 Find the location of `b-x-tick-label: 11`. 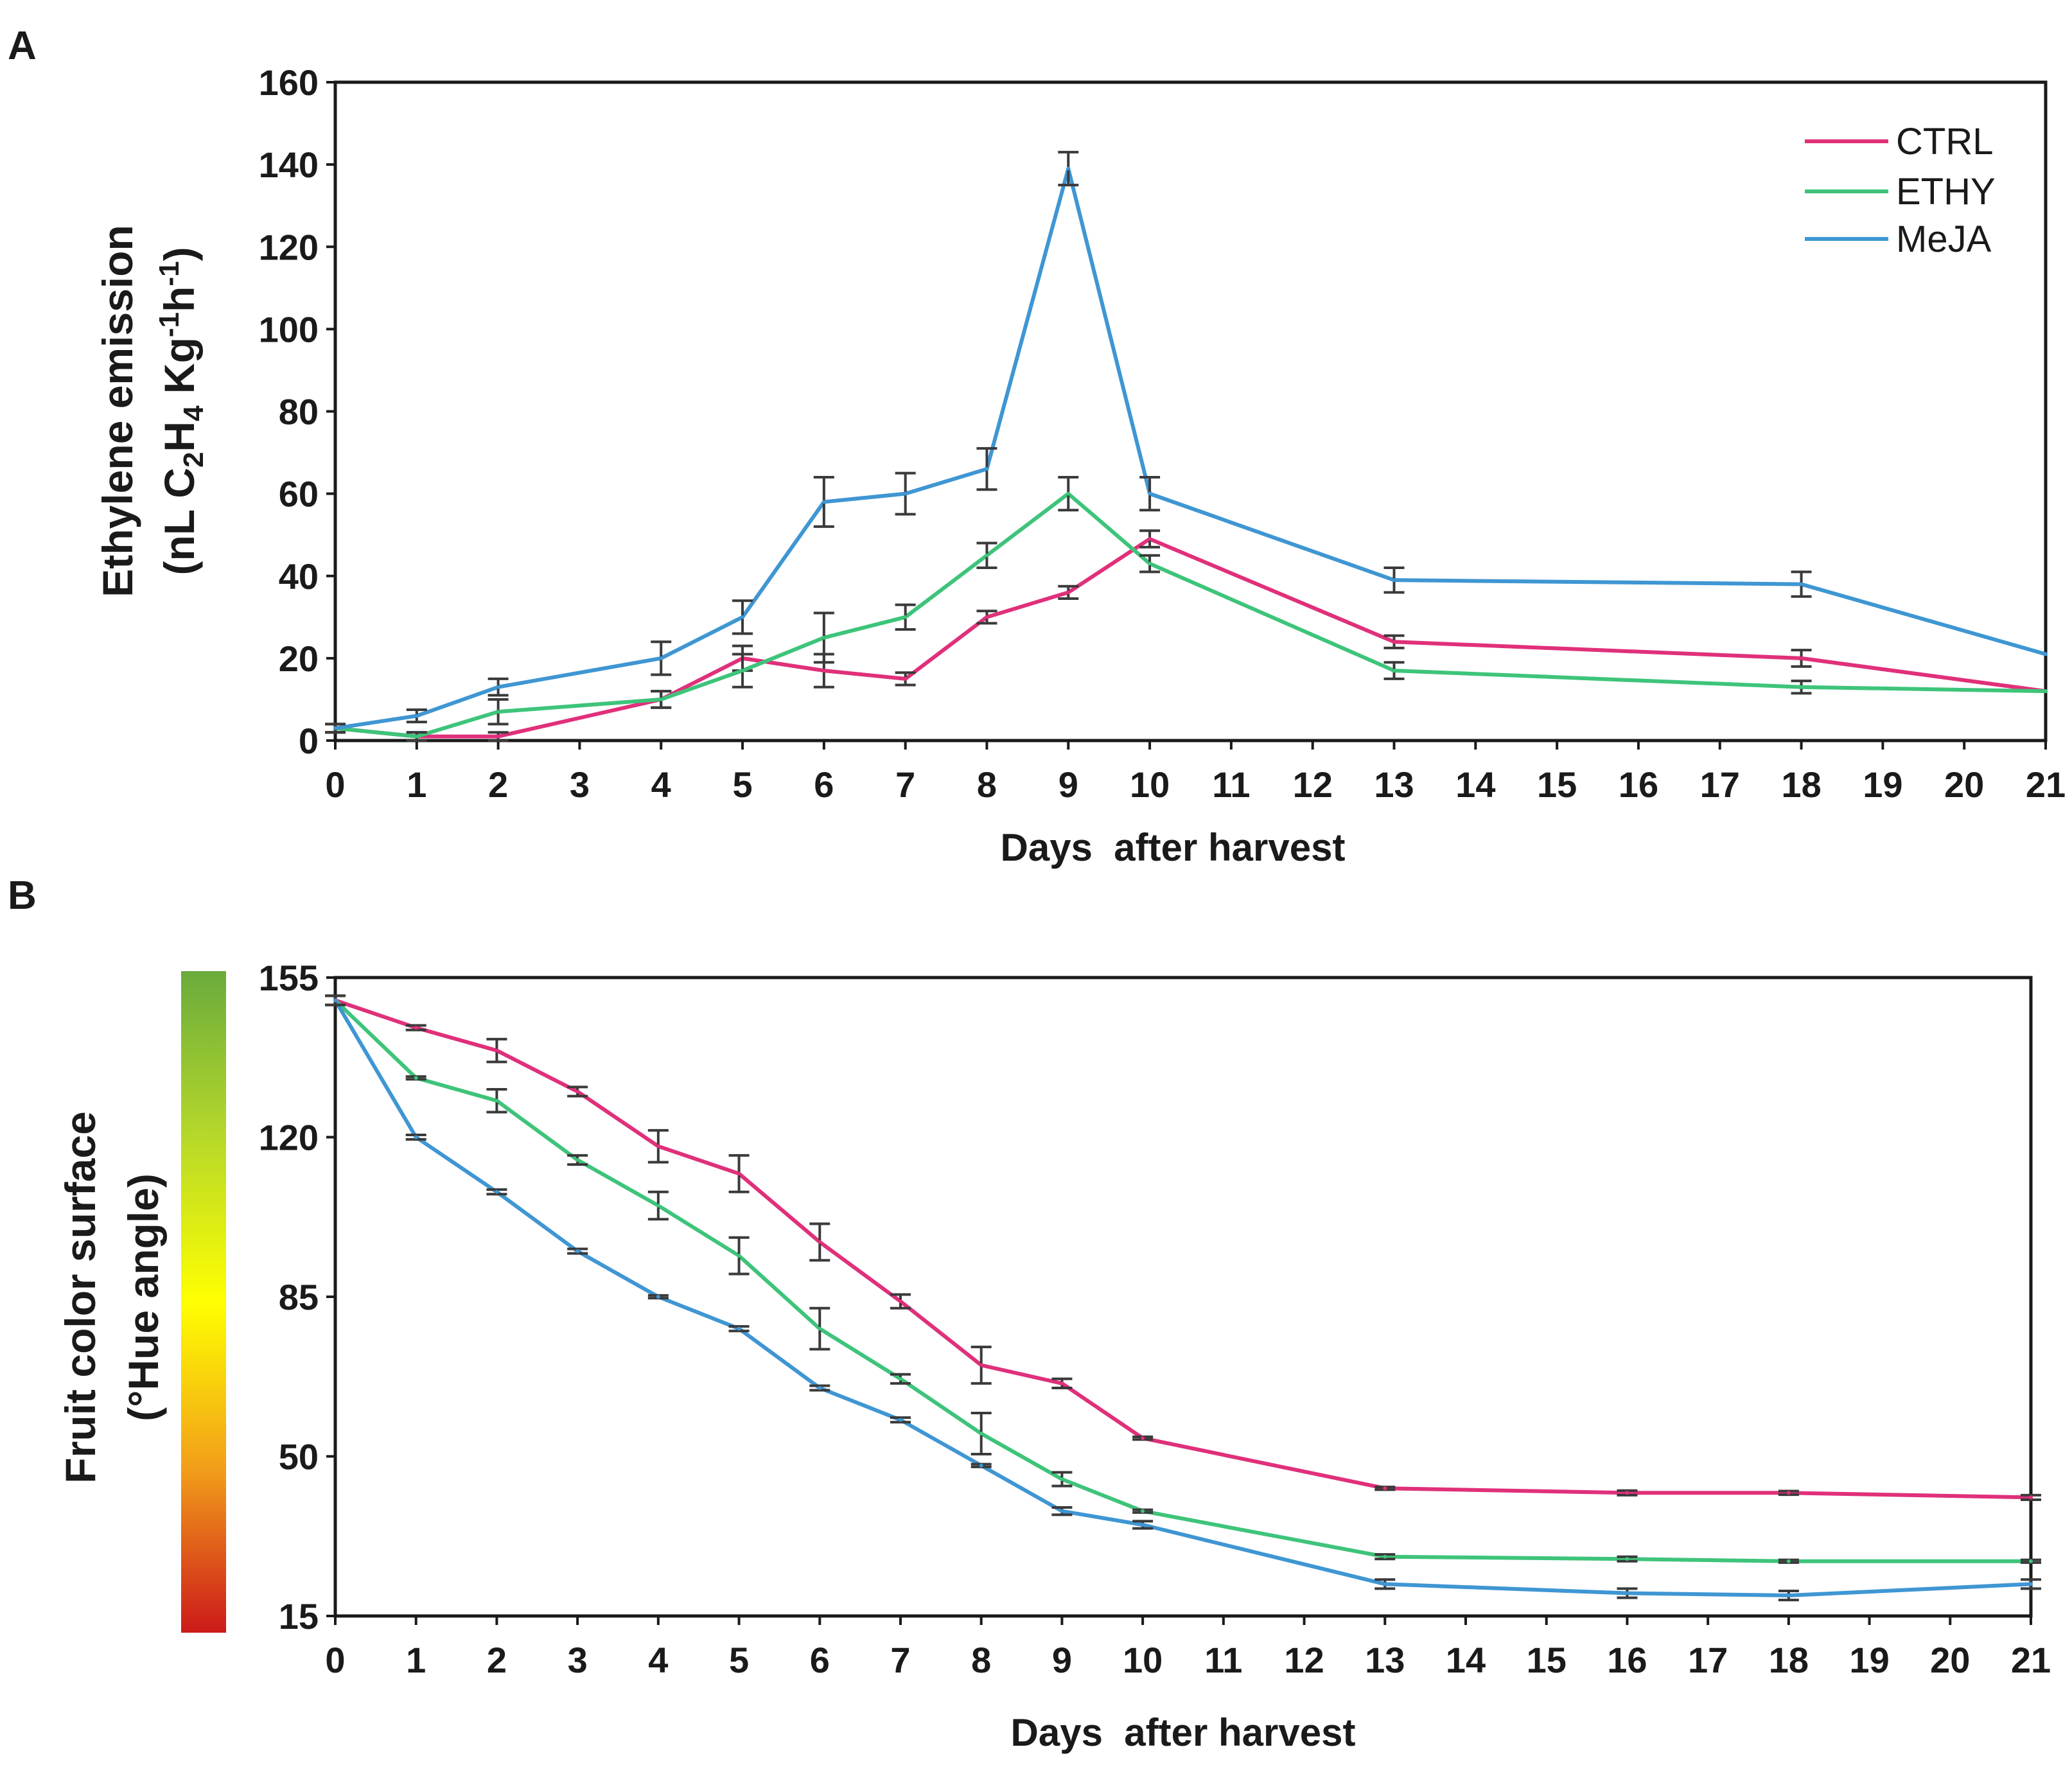

b-x-tick-label: 11 is located at coordinates (1223, 1660).